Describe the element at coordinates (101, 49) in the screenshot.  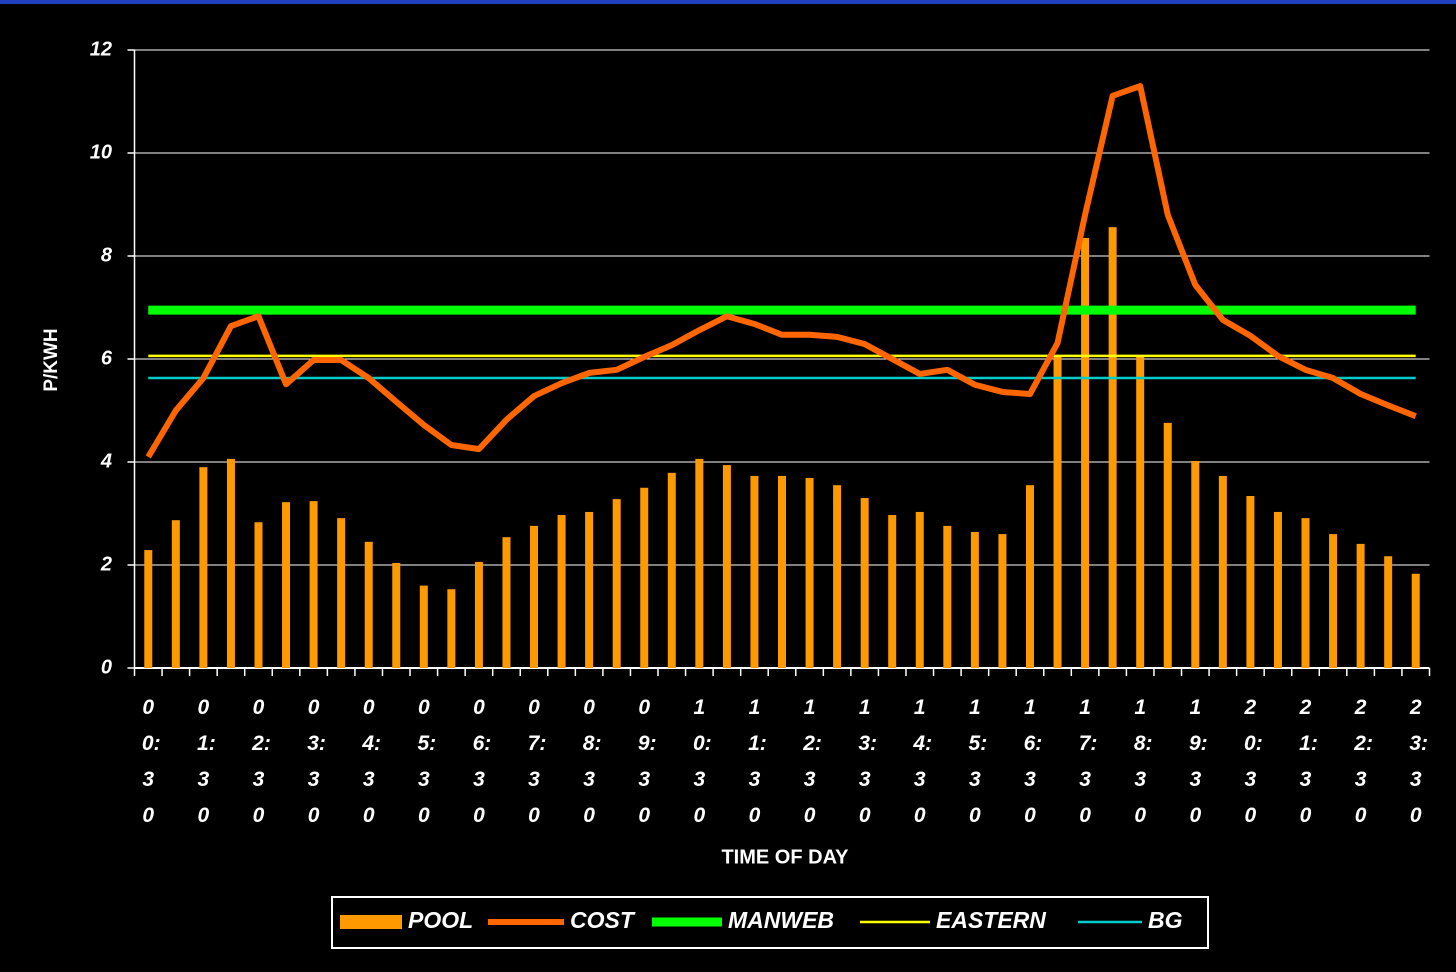
I see `y-tick-label: 12` at that location.